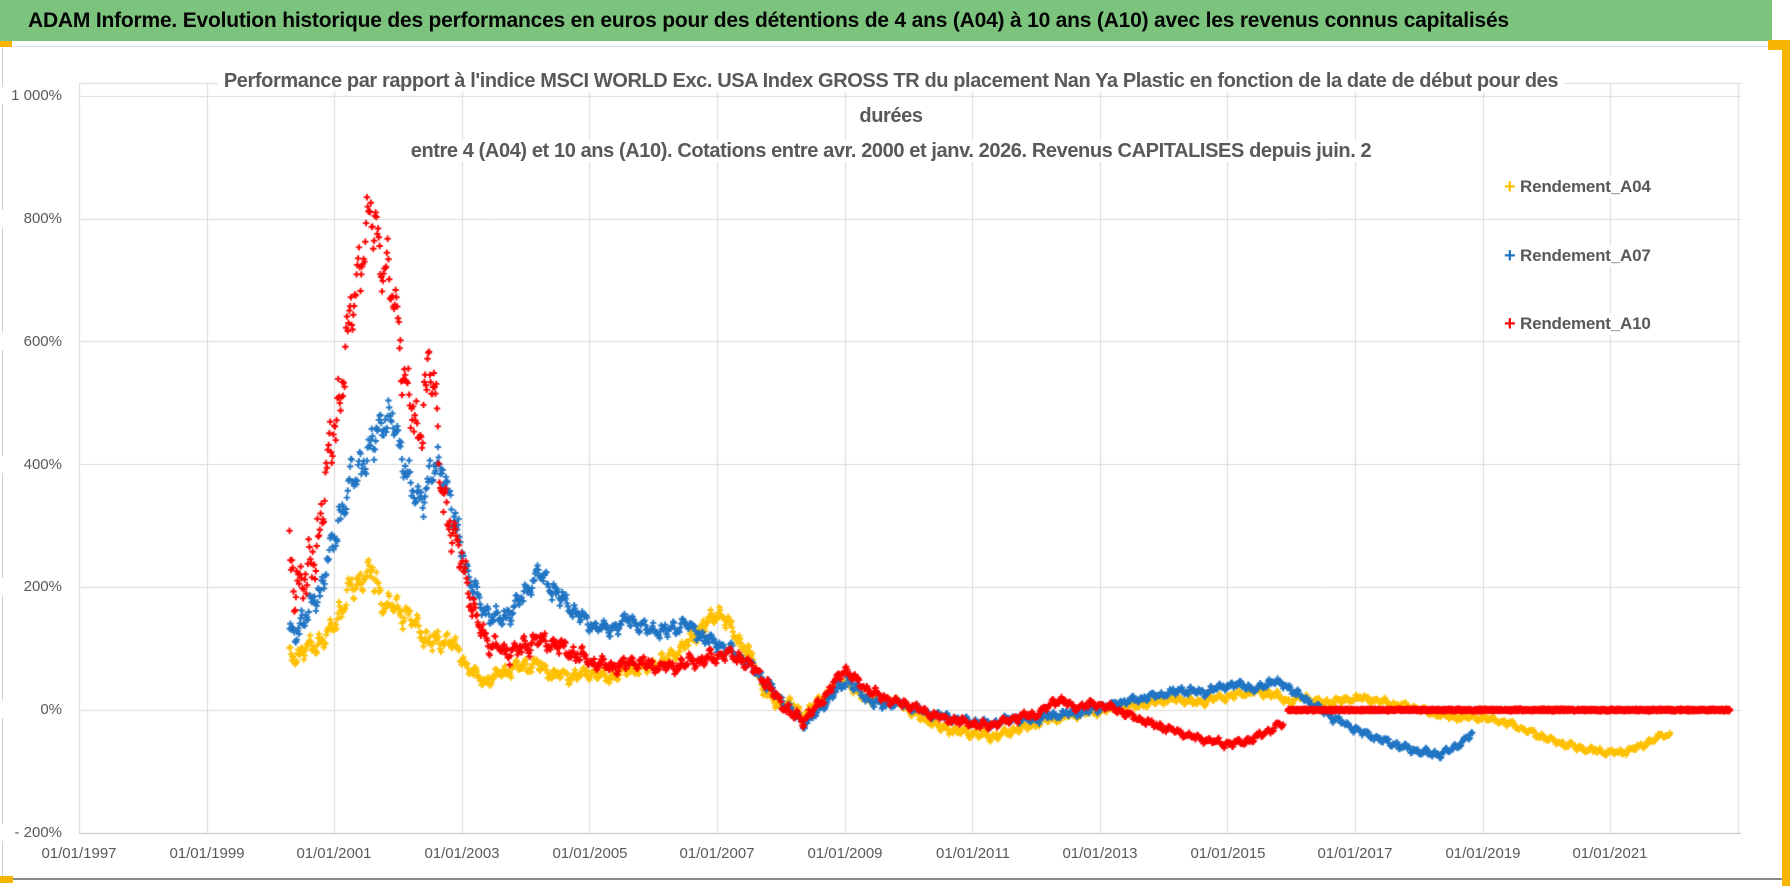 The image size is (1790, 886). Describe the element at coordinates (31, 586) in the screenshot. I see `y-tick-200: 200%` at that location.